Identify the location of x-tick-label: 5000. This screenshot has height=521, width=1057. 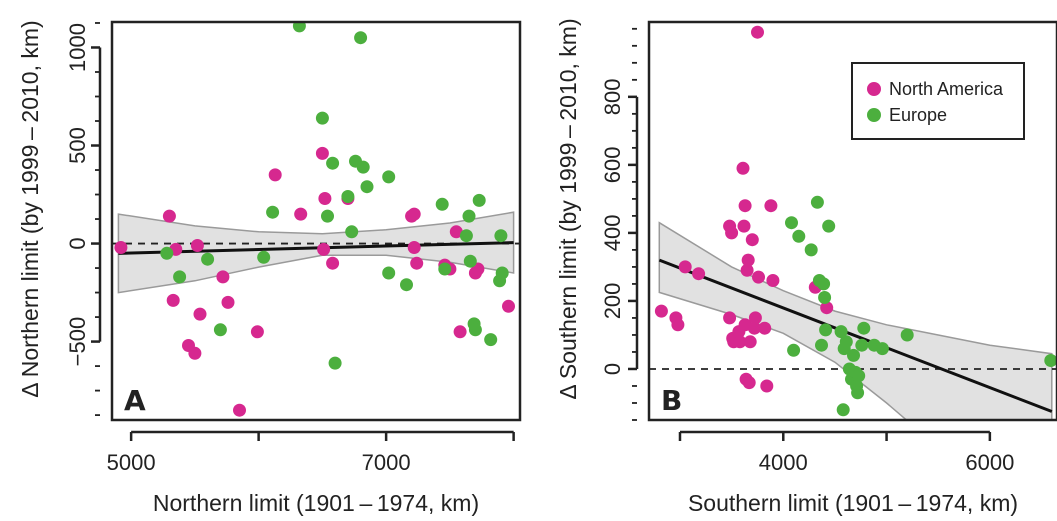
(131, 462).